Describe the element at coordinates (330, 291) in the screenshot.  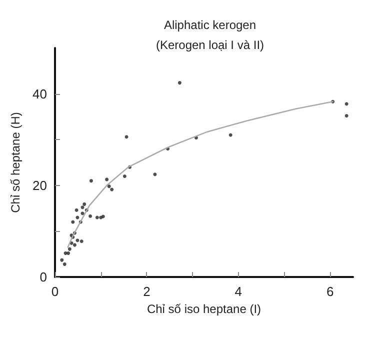
I see `x-tick-label: 6` at that location.